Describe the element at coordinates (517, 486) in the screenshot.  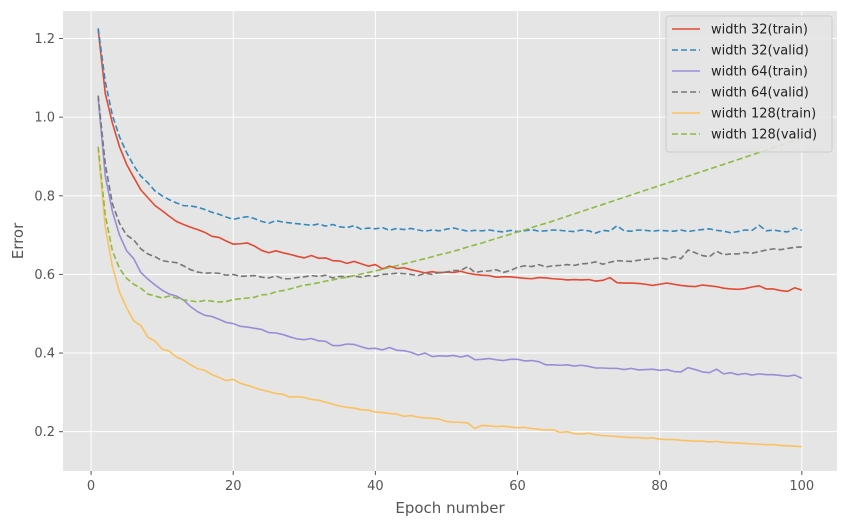
I see `x-tick-label: 60` at that location.